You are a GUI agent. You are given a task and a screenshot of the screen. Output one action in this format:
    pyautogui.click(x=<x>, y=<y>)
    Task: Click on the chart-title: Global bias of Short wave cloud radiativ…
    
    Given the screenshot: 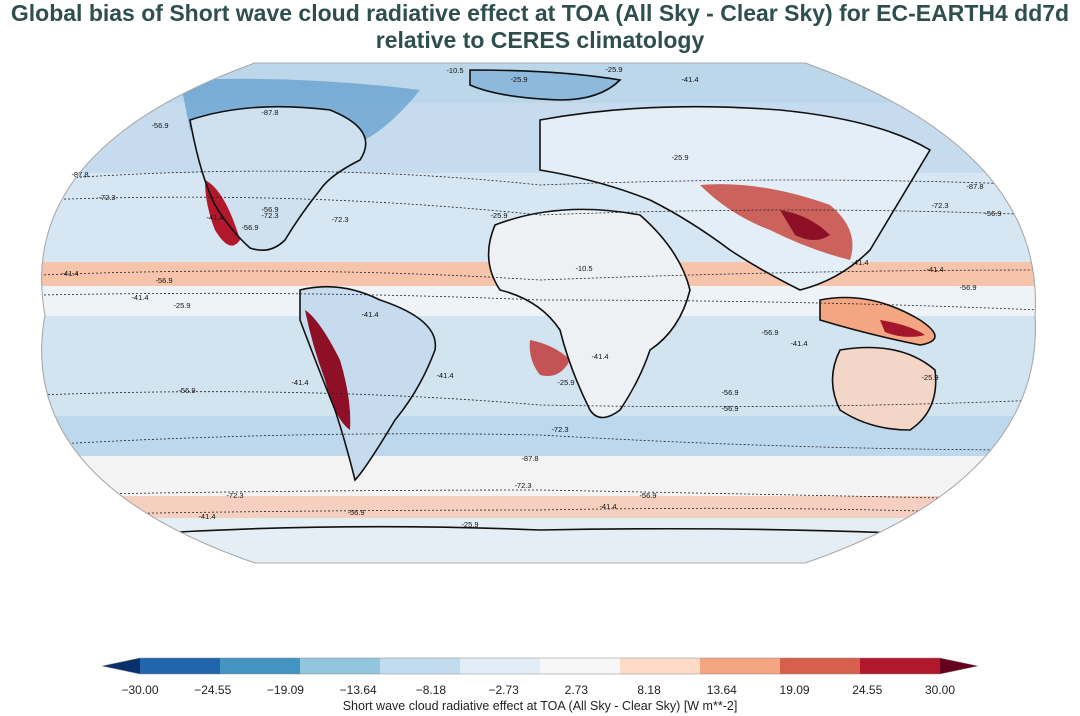 What is the action you would take?
    pyautogui.click(x=540, y=27)
    